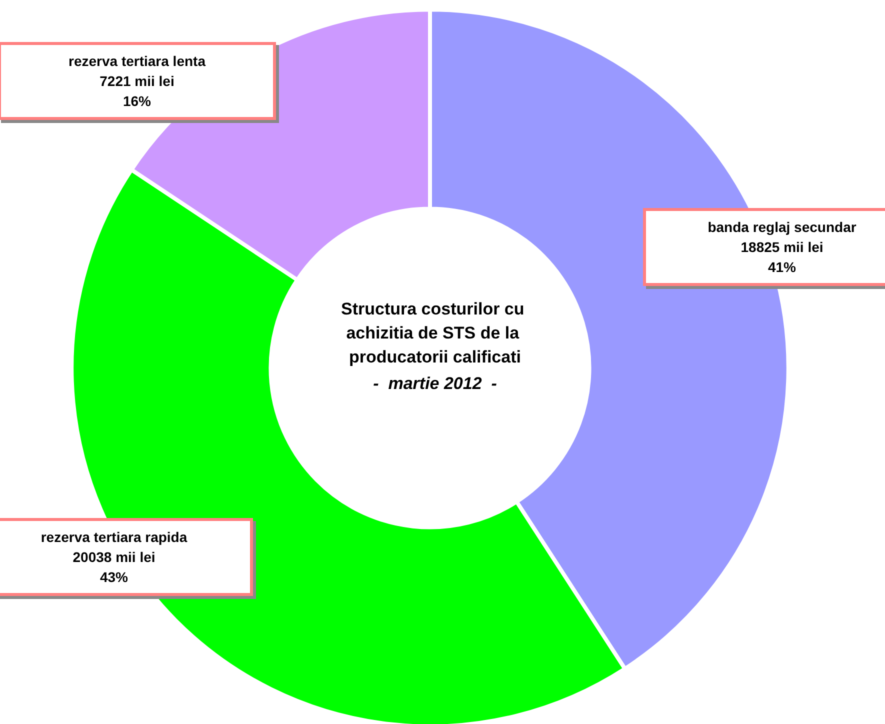  Describe the element at coordinates (137, 91) in the screenshot. I see `data-label: 7221 mii lei 16%` at that location.